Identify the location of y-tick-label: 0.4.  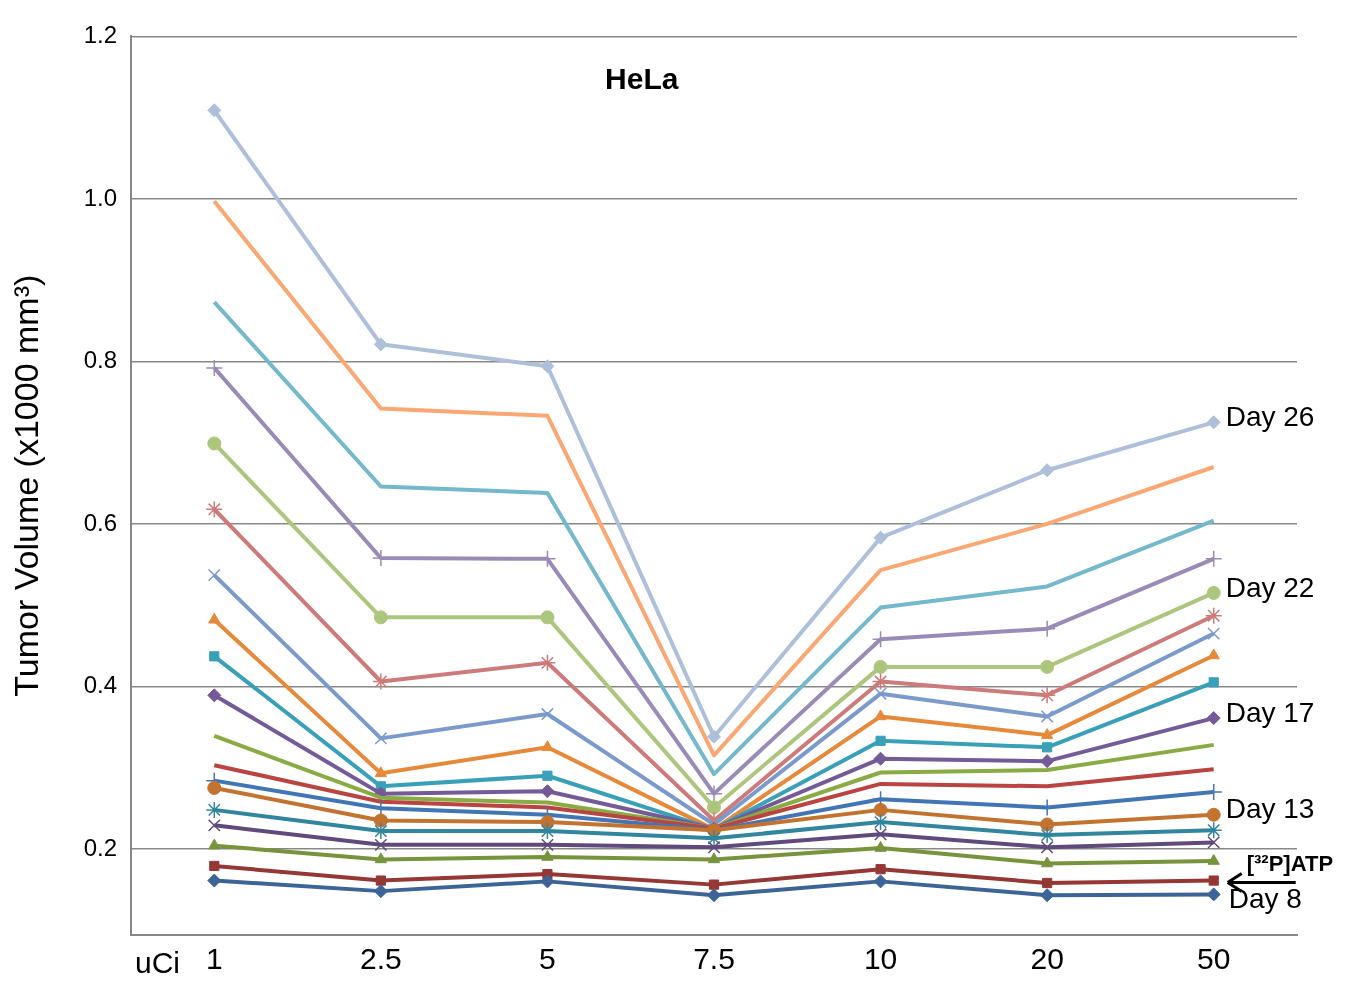
(100, 685).